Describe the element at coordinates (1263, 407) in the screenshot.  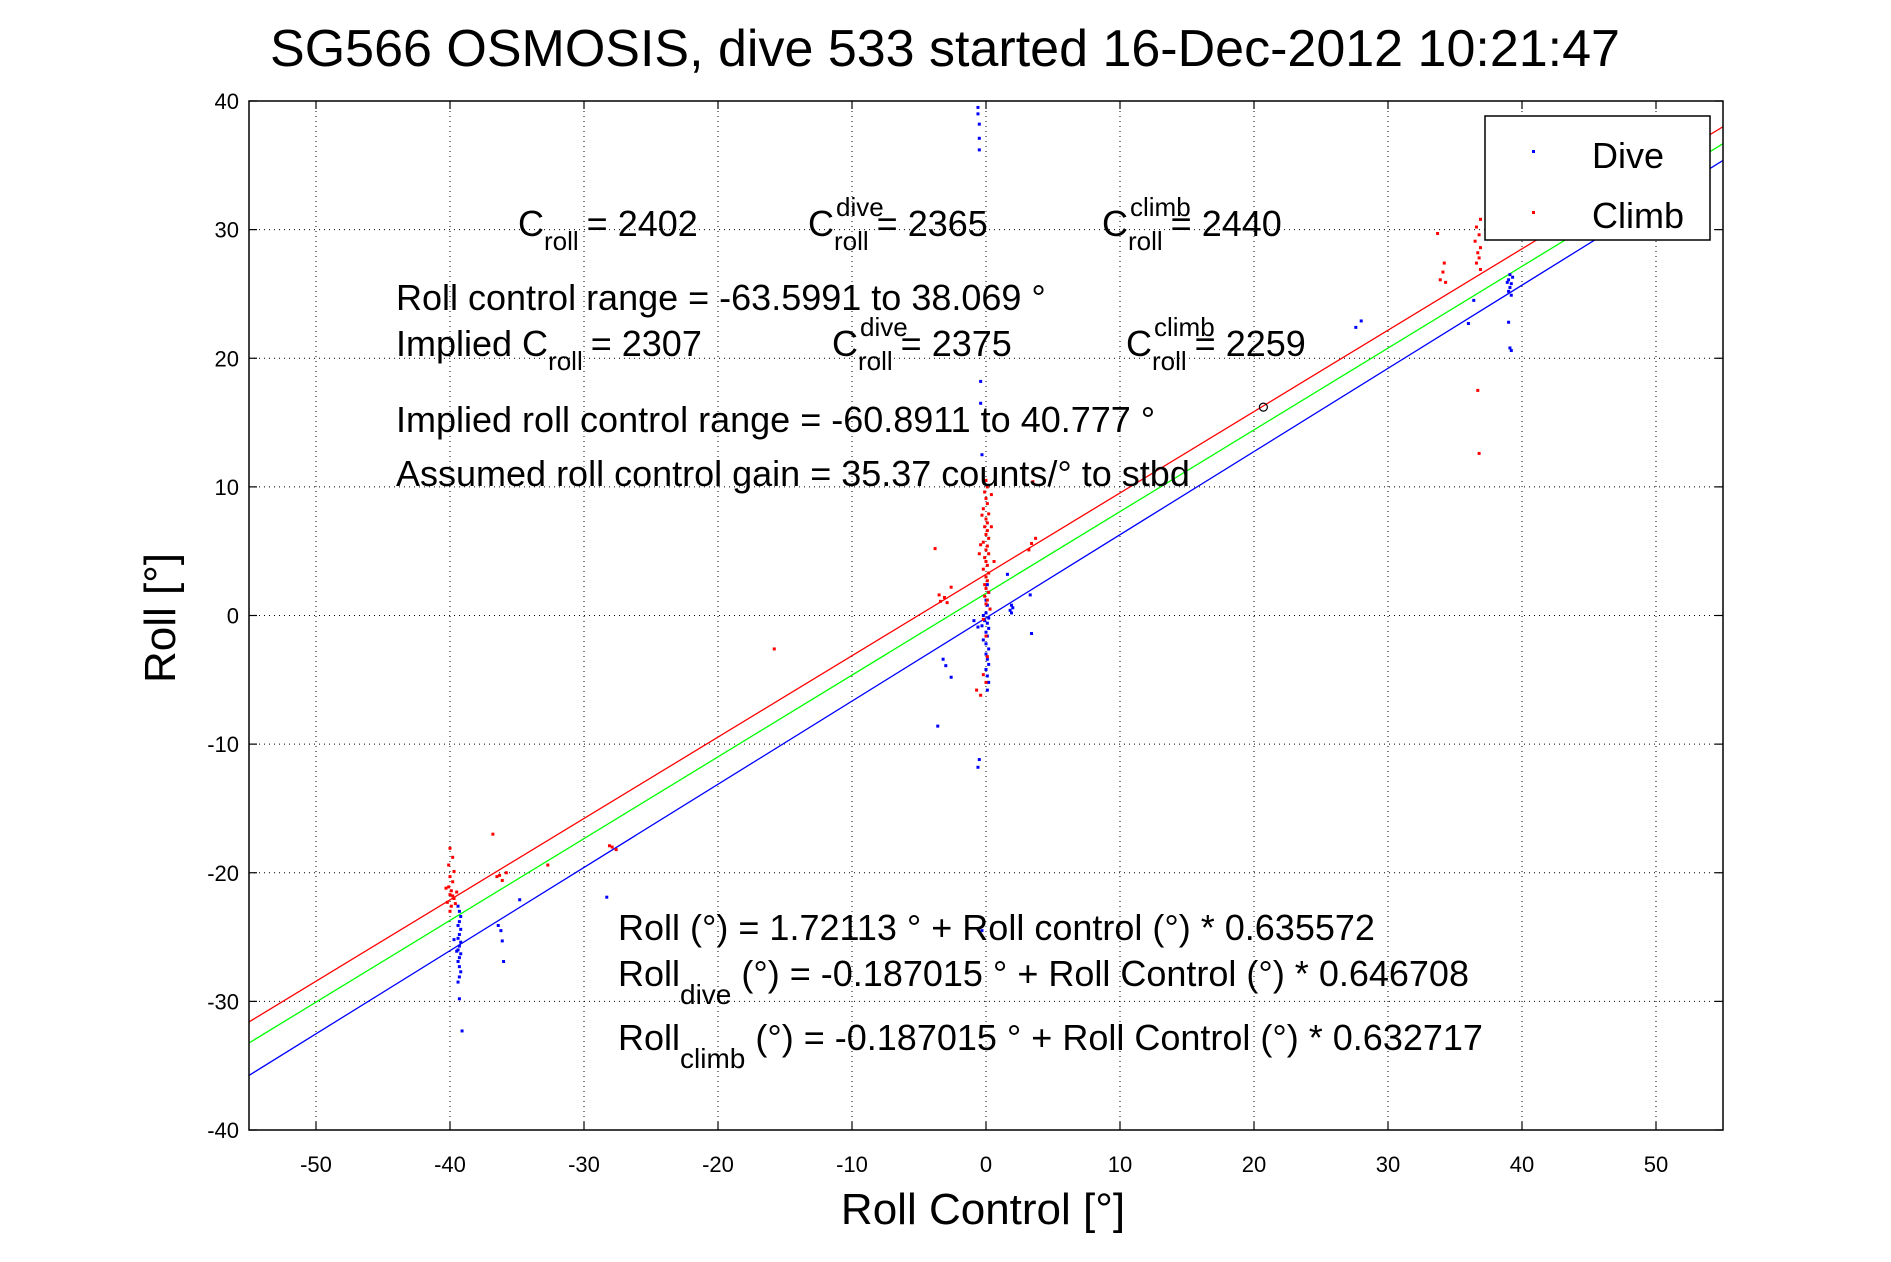
I see `degree-ring-mark` at that location.